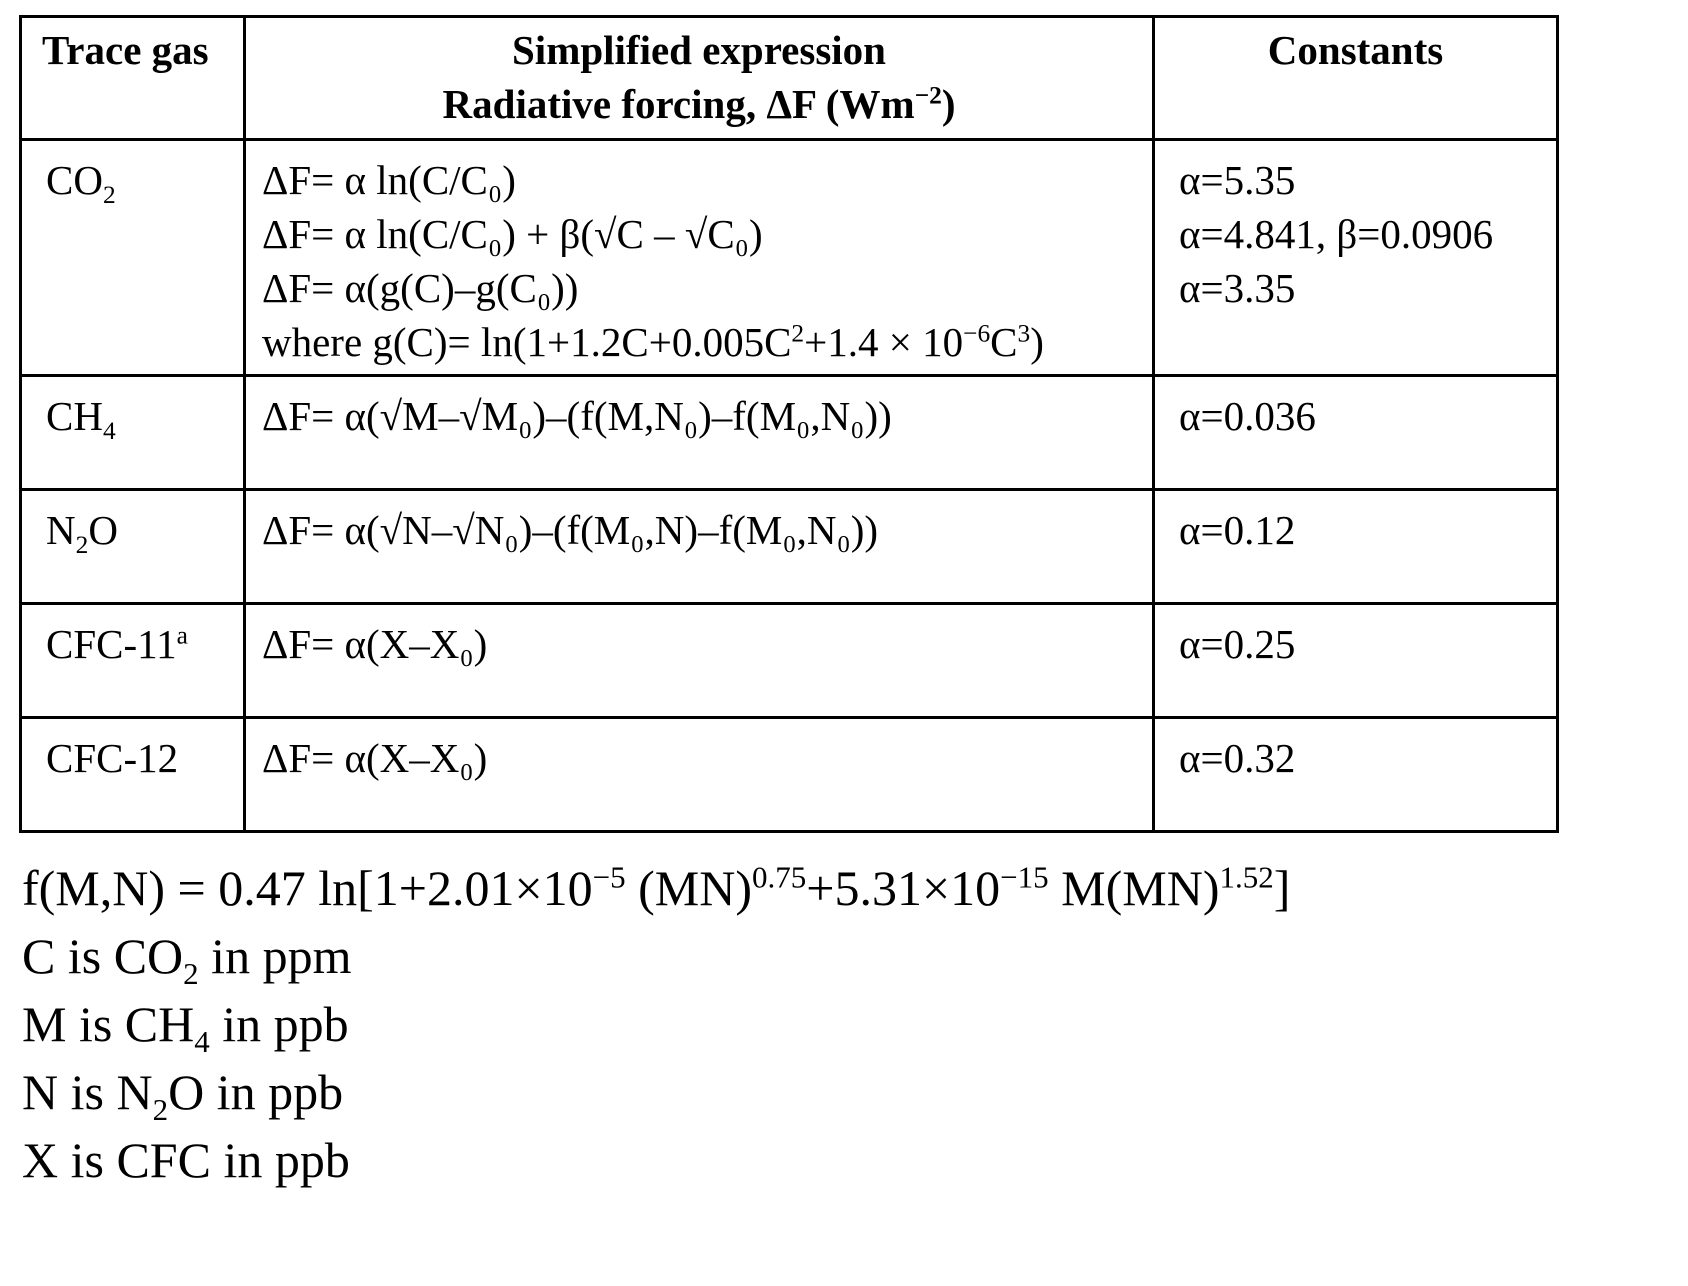 The height and width of the screenshot is (1286, 1688). Describe the element at coordinates (798, 333) in the screenshot. I see `co2-expr4-sup: 2` at that location.